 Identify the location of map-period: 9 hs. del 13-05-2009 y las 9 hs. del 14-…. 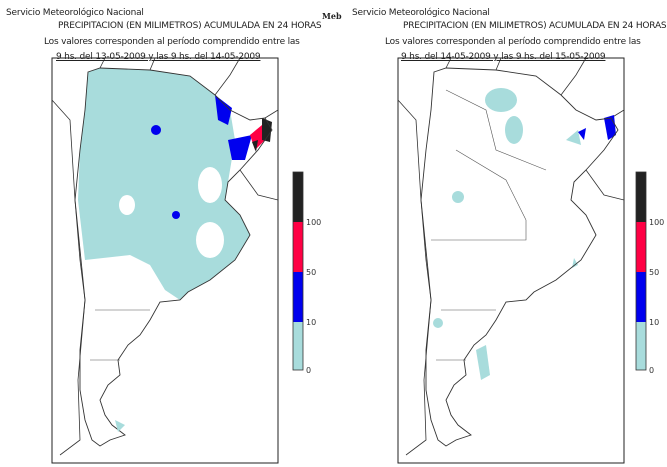
(158, 57).